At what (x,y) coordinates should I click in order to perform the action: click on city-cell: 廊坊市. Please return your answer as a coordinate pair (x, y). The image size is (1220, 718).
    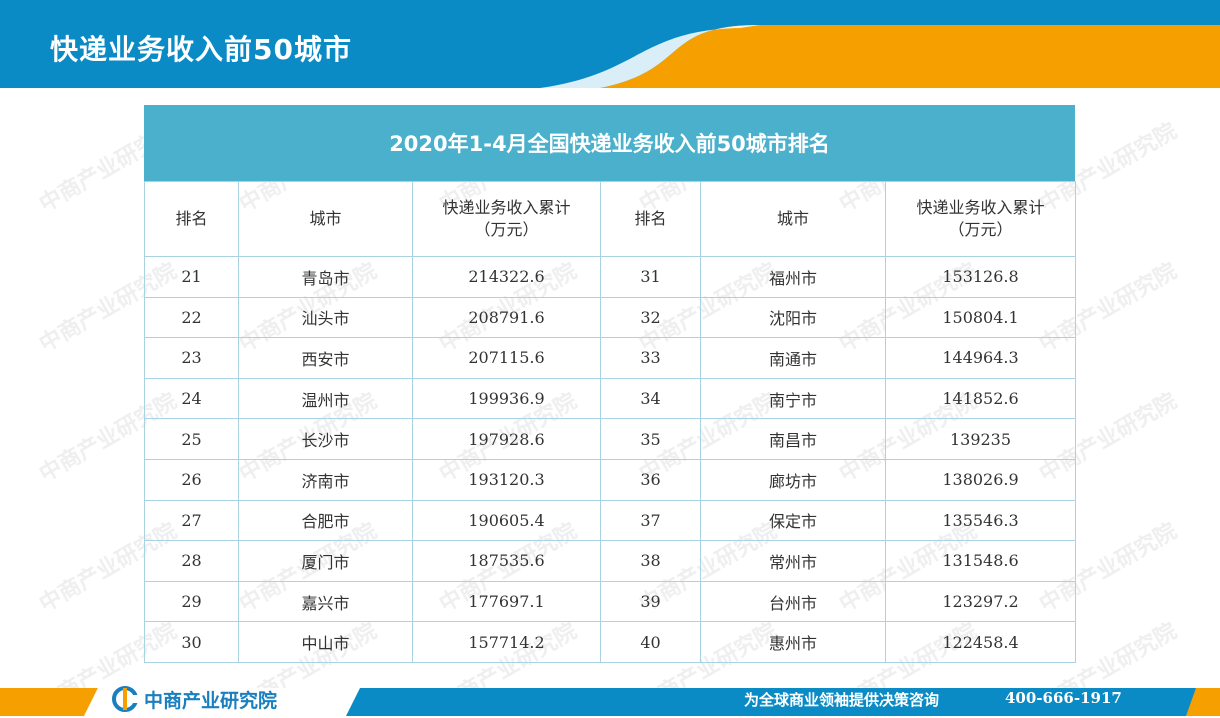
    Looking at the image, I should click on (793, 479).